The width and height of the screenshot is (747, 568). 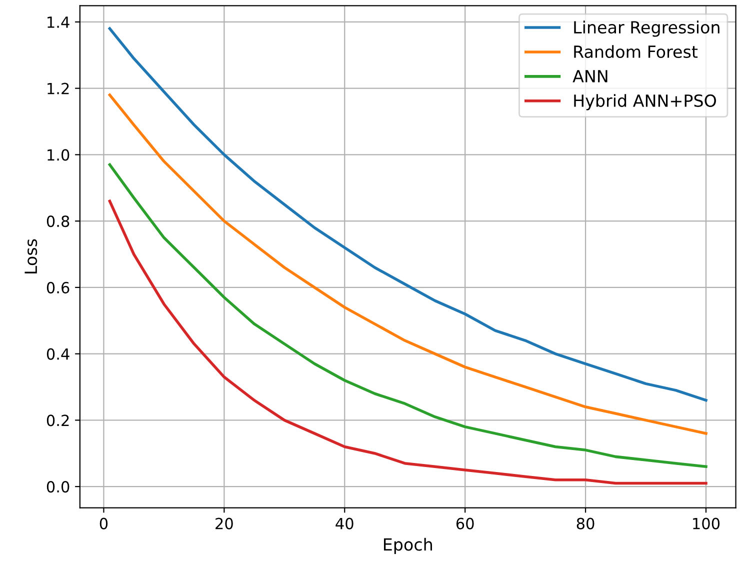 What do you see at coordinates (224, 524) in the screenshot?
I see `x-tick-label: 20` at bounding box center [224, 524].